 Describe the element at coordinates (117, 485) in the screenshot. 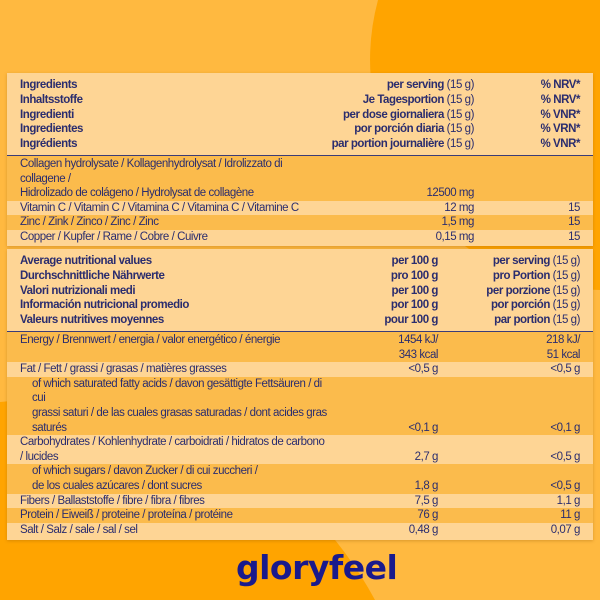

I see `row-label: de los cuales azúcares / dont sucres` at that location.